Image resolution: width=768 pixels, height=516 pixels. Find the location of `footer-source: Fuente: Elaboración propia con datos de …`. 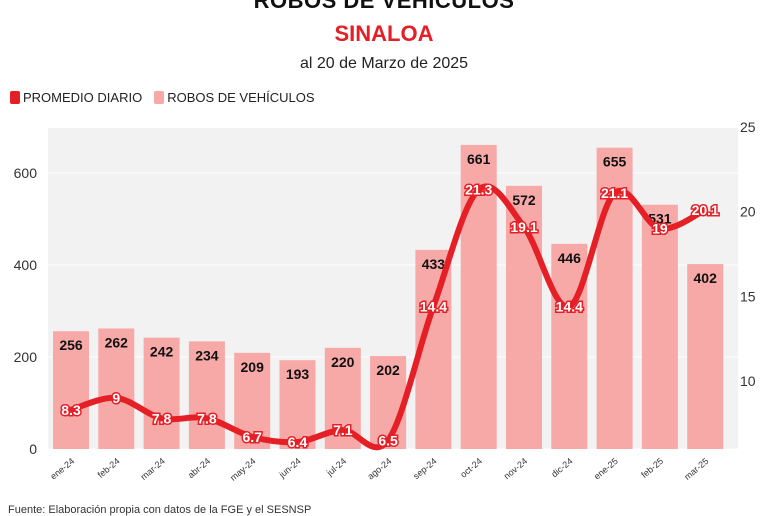

footer-source: Fuente: Elaboración propia con datos de … is located at coordinates (160, 510).